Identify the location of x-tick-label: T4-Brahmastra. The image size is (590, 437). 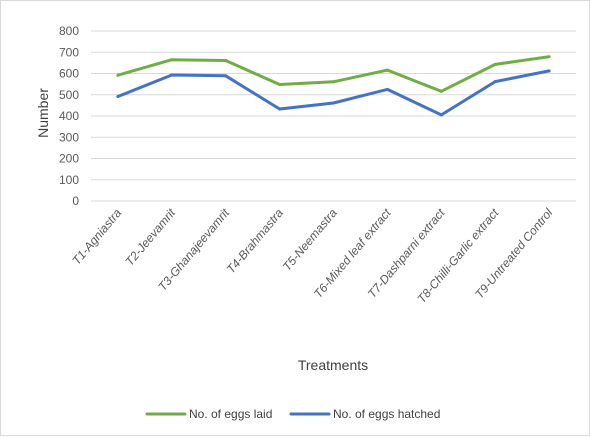
(255, 241).